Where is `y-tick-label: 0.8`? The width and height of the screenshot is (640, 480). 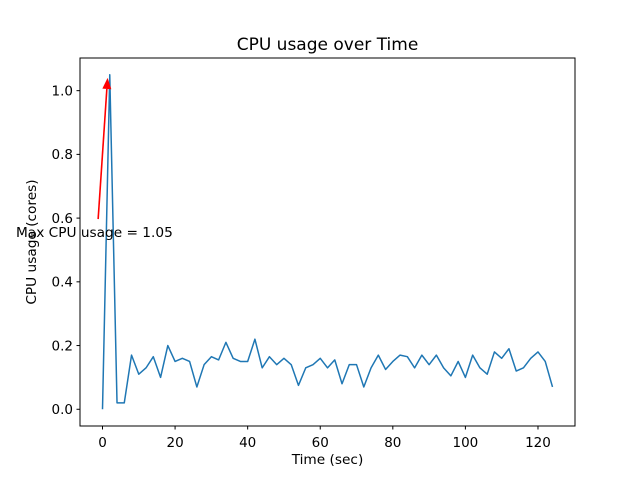 y-tick-label: 0.8 is located at coordinates (62, 155).